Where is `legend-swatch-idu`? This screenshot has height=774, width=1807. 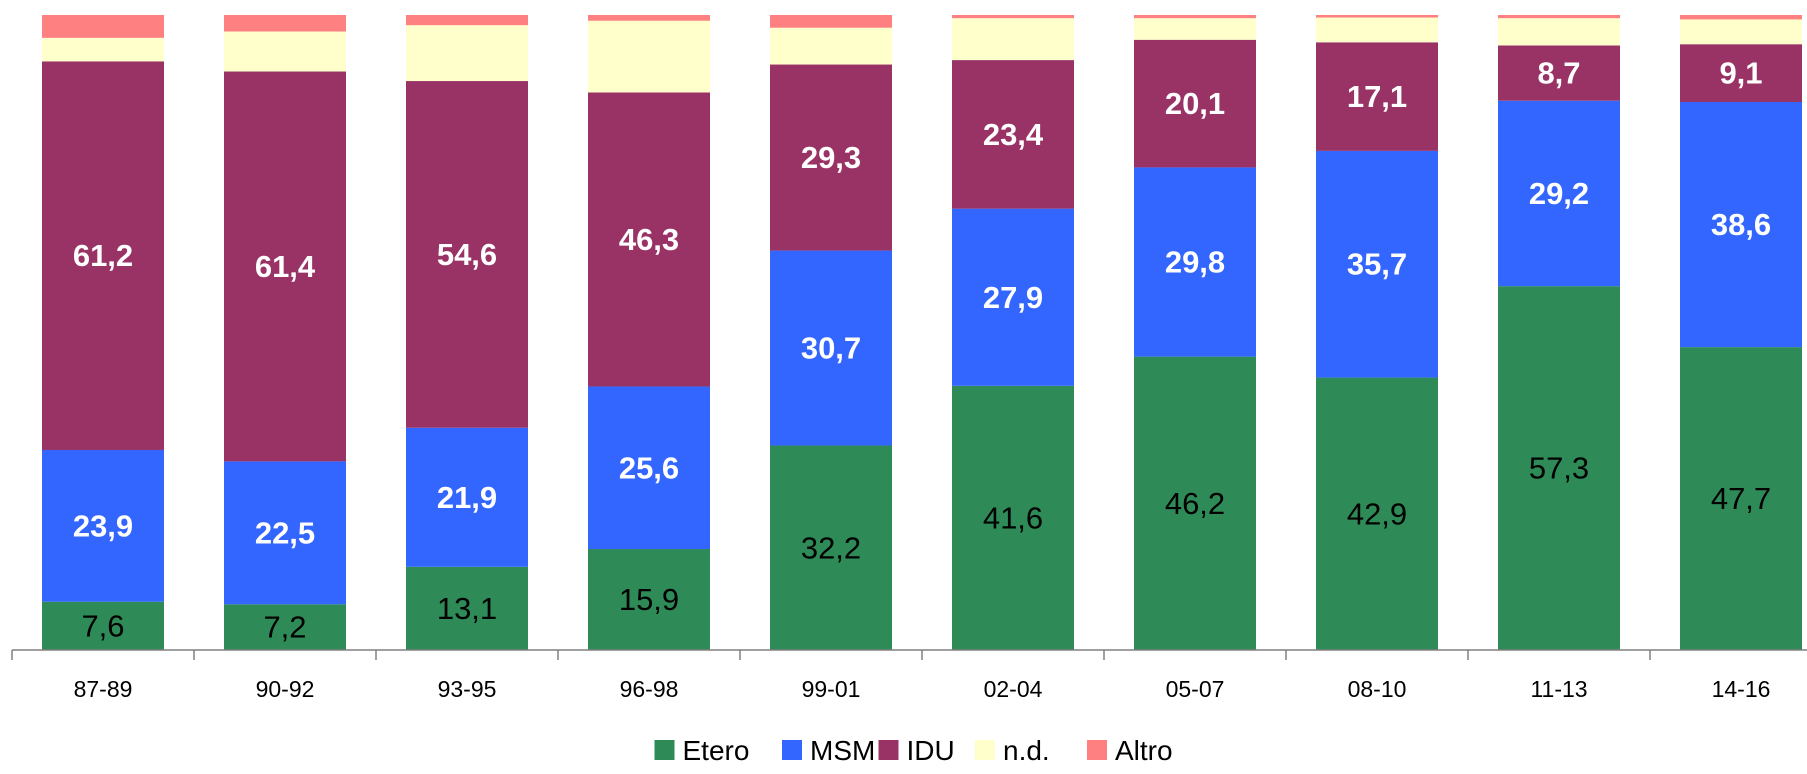 legend-swatch-idu is located at coordinates (888, 750).